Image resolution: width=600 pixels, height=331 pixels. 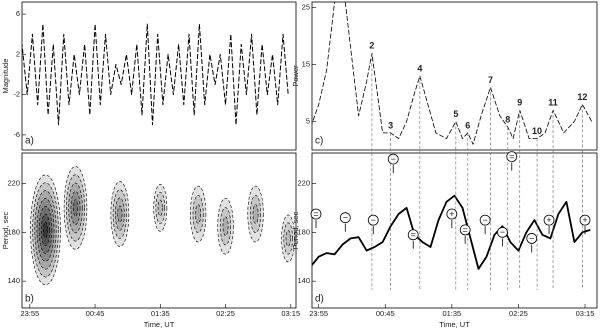 I want to click on y-axis-title: Power, so click(x=295, y=76).